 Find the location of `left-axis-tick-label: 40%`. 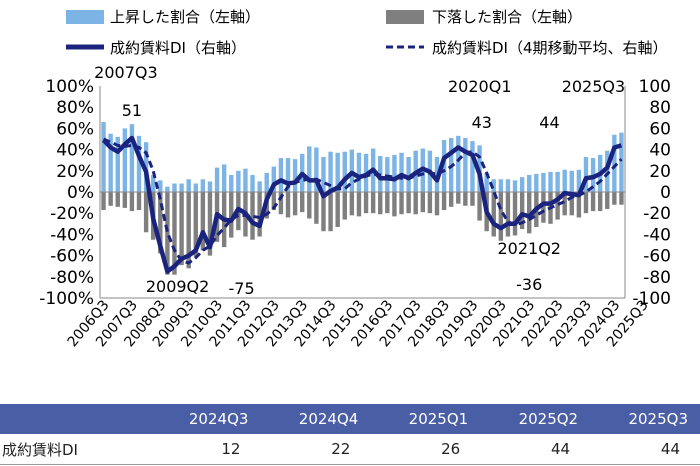

left-axis-tick-label: 40% is located at coordinates (75, 151).